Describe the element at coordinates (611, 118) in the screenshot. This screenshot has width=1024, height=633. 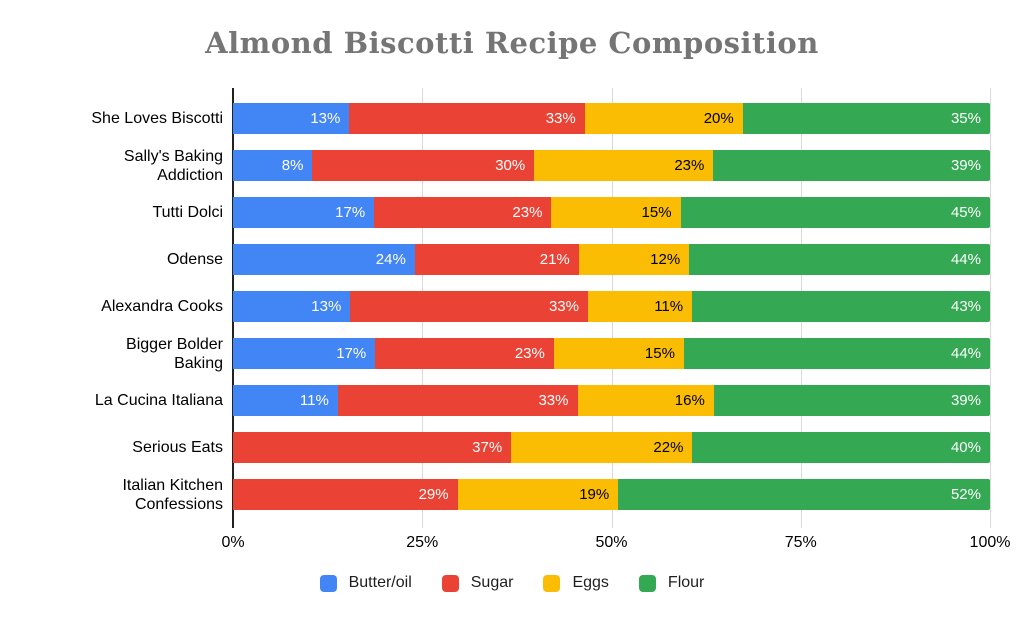
I see `bar-track: 13% 33% 20% 35%` at that location.